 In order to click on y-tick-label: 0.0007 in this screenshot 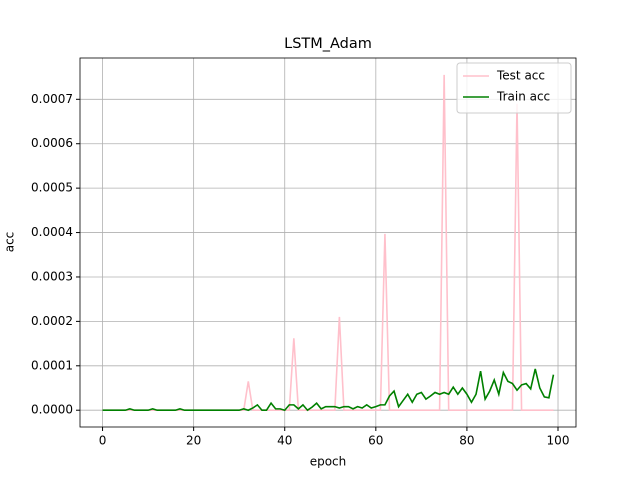, I will do `click(52, 99)`.